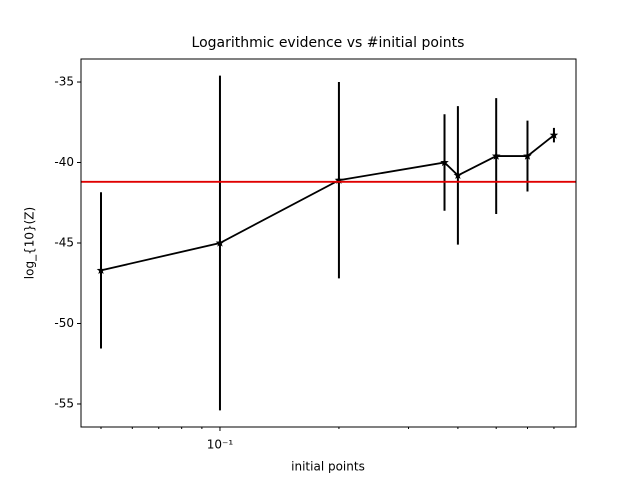 The height and width of the screenshot is (484, 640). I want to click on y-tick-label: -40, so click(64, 162).